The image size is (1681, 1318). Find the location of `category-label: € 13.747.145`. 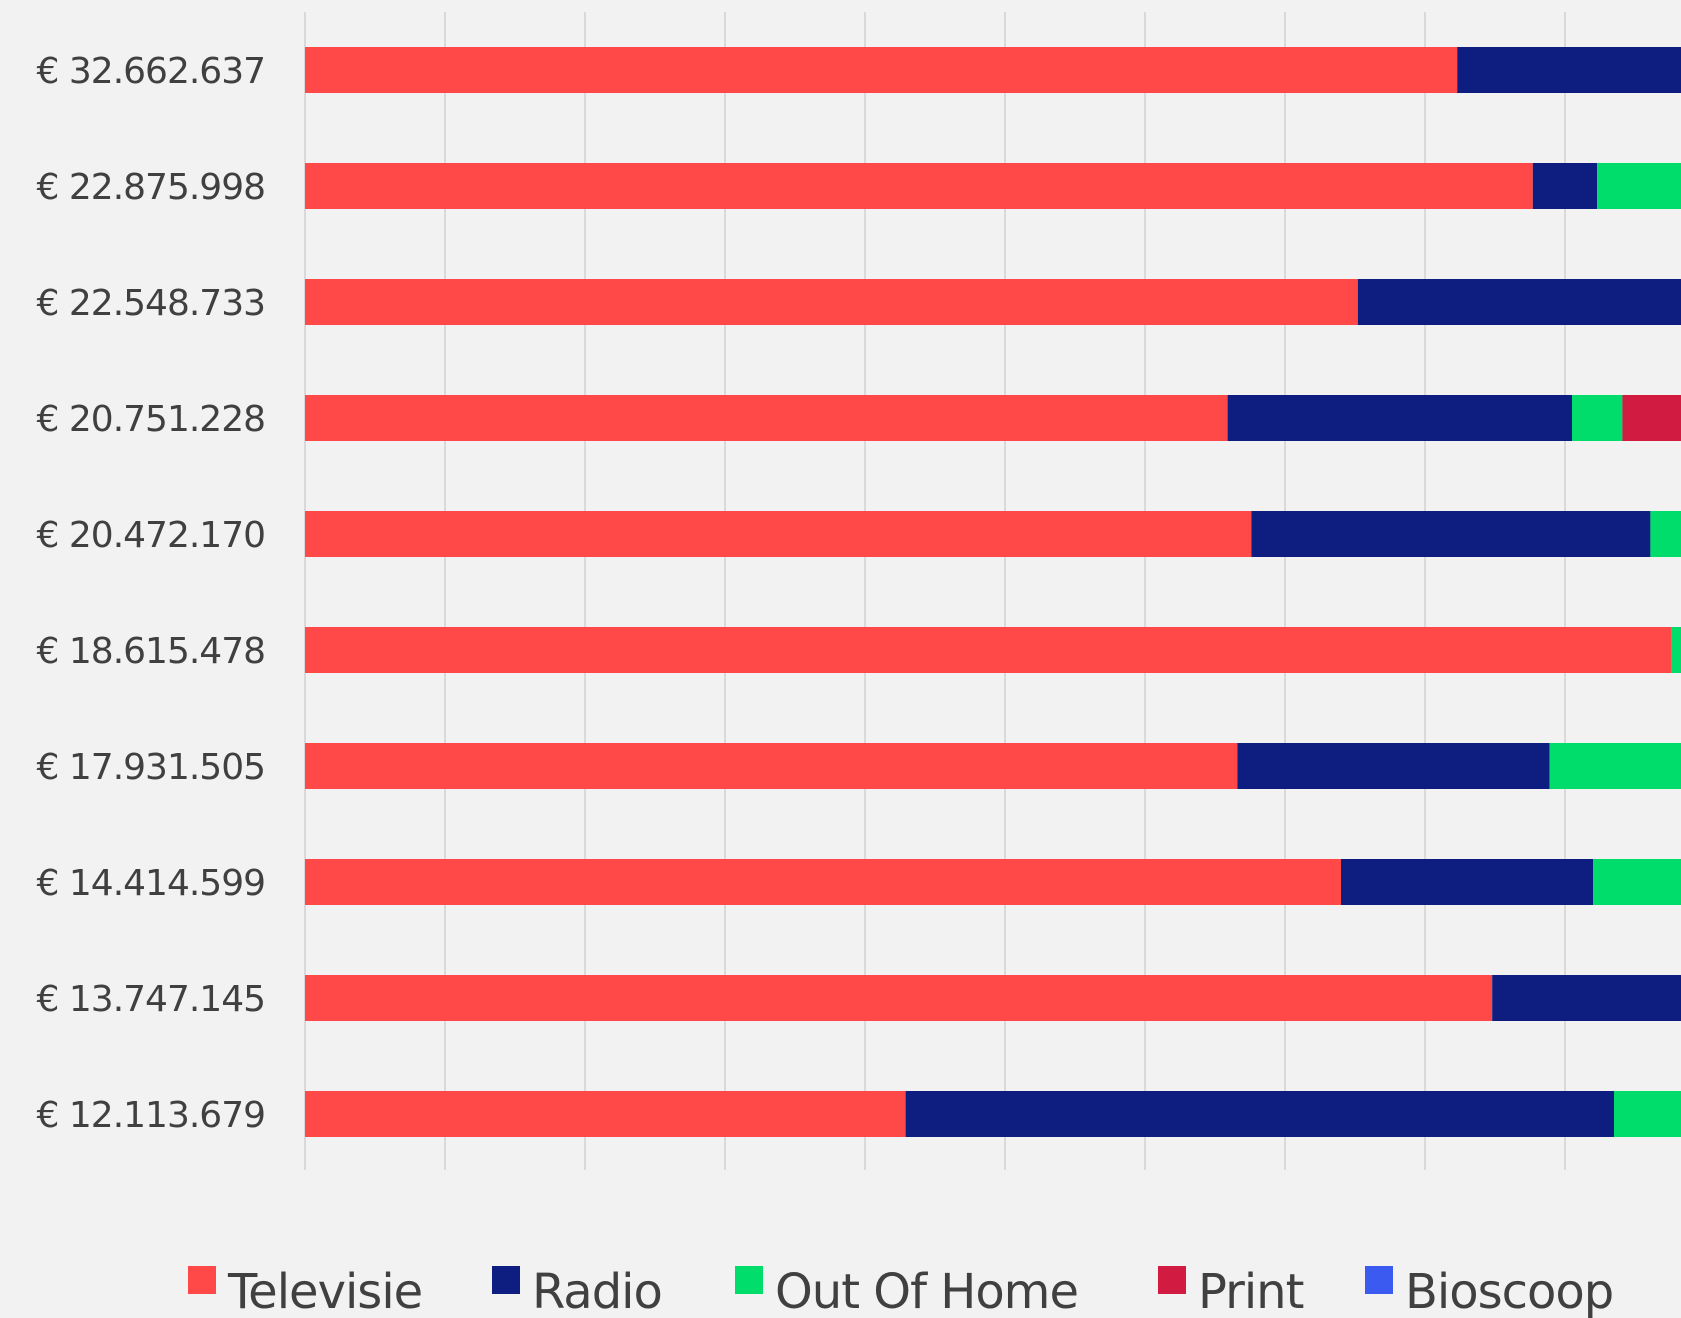

category-label: € 13.747.145 is located at coordinates (151, 999).